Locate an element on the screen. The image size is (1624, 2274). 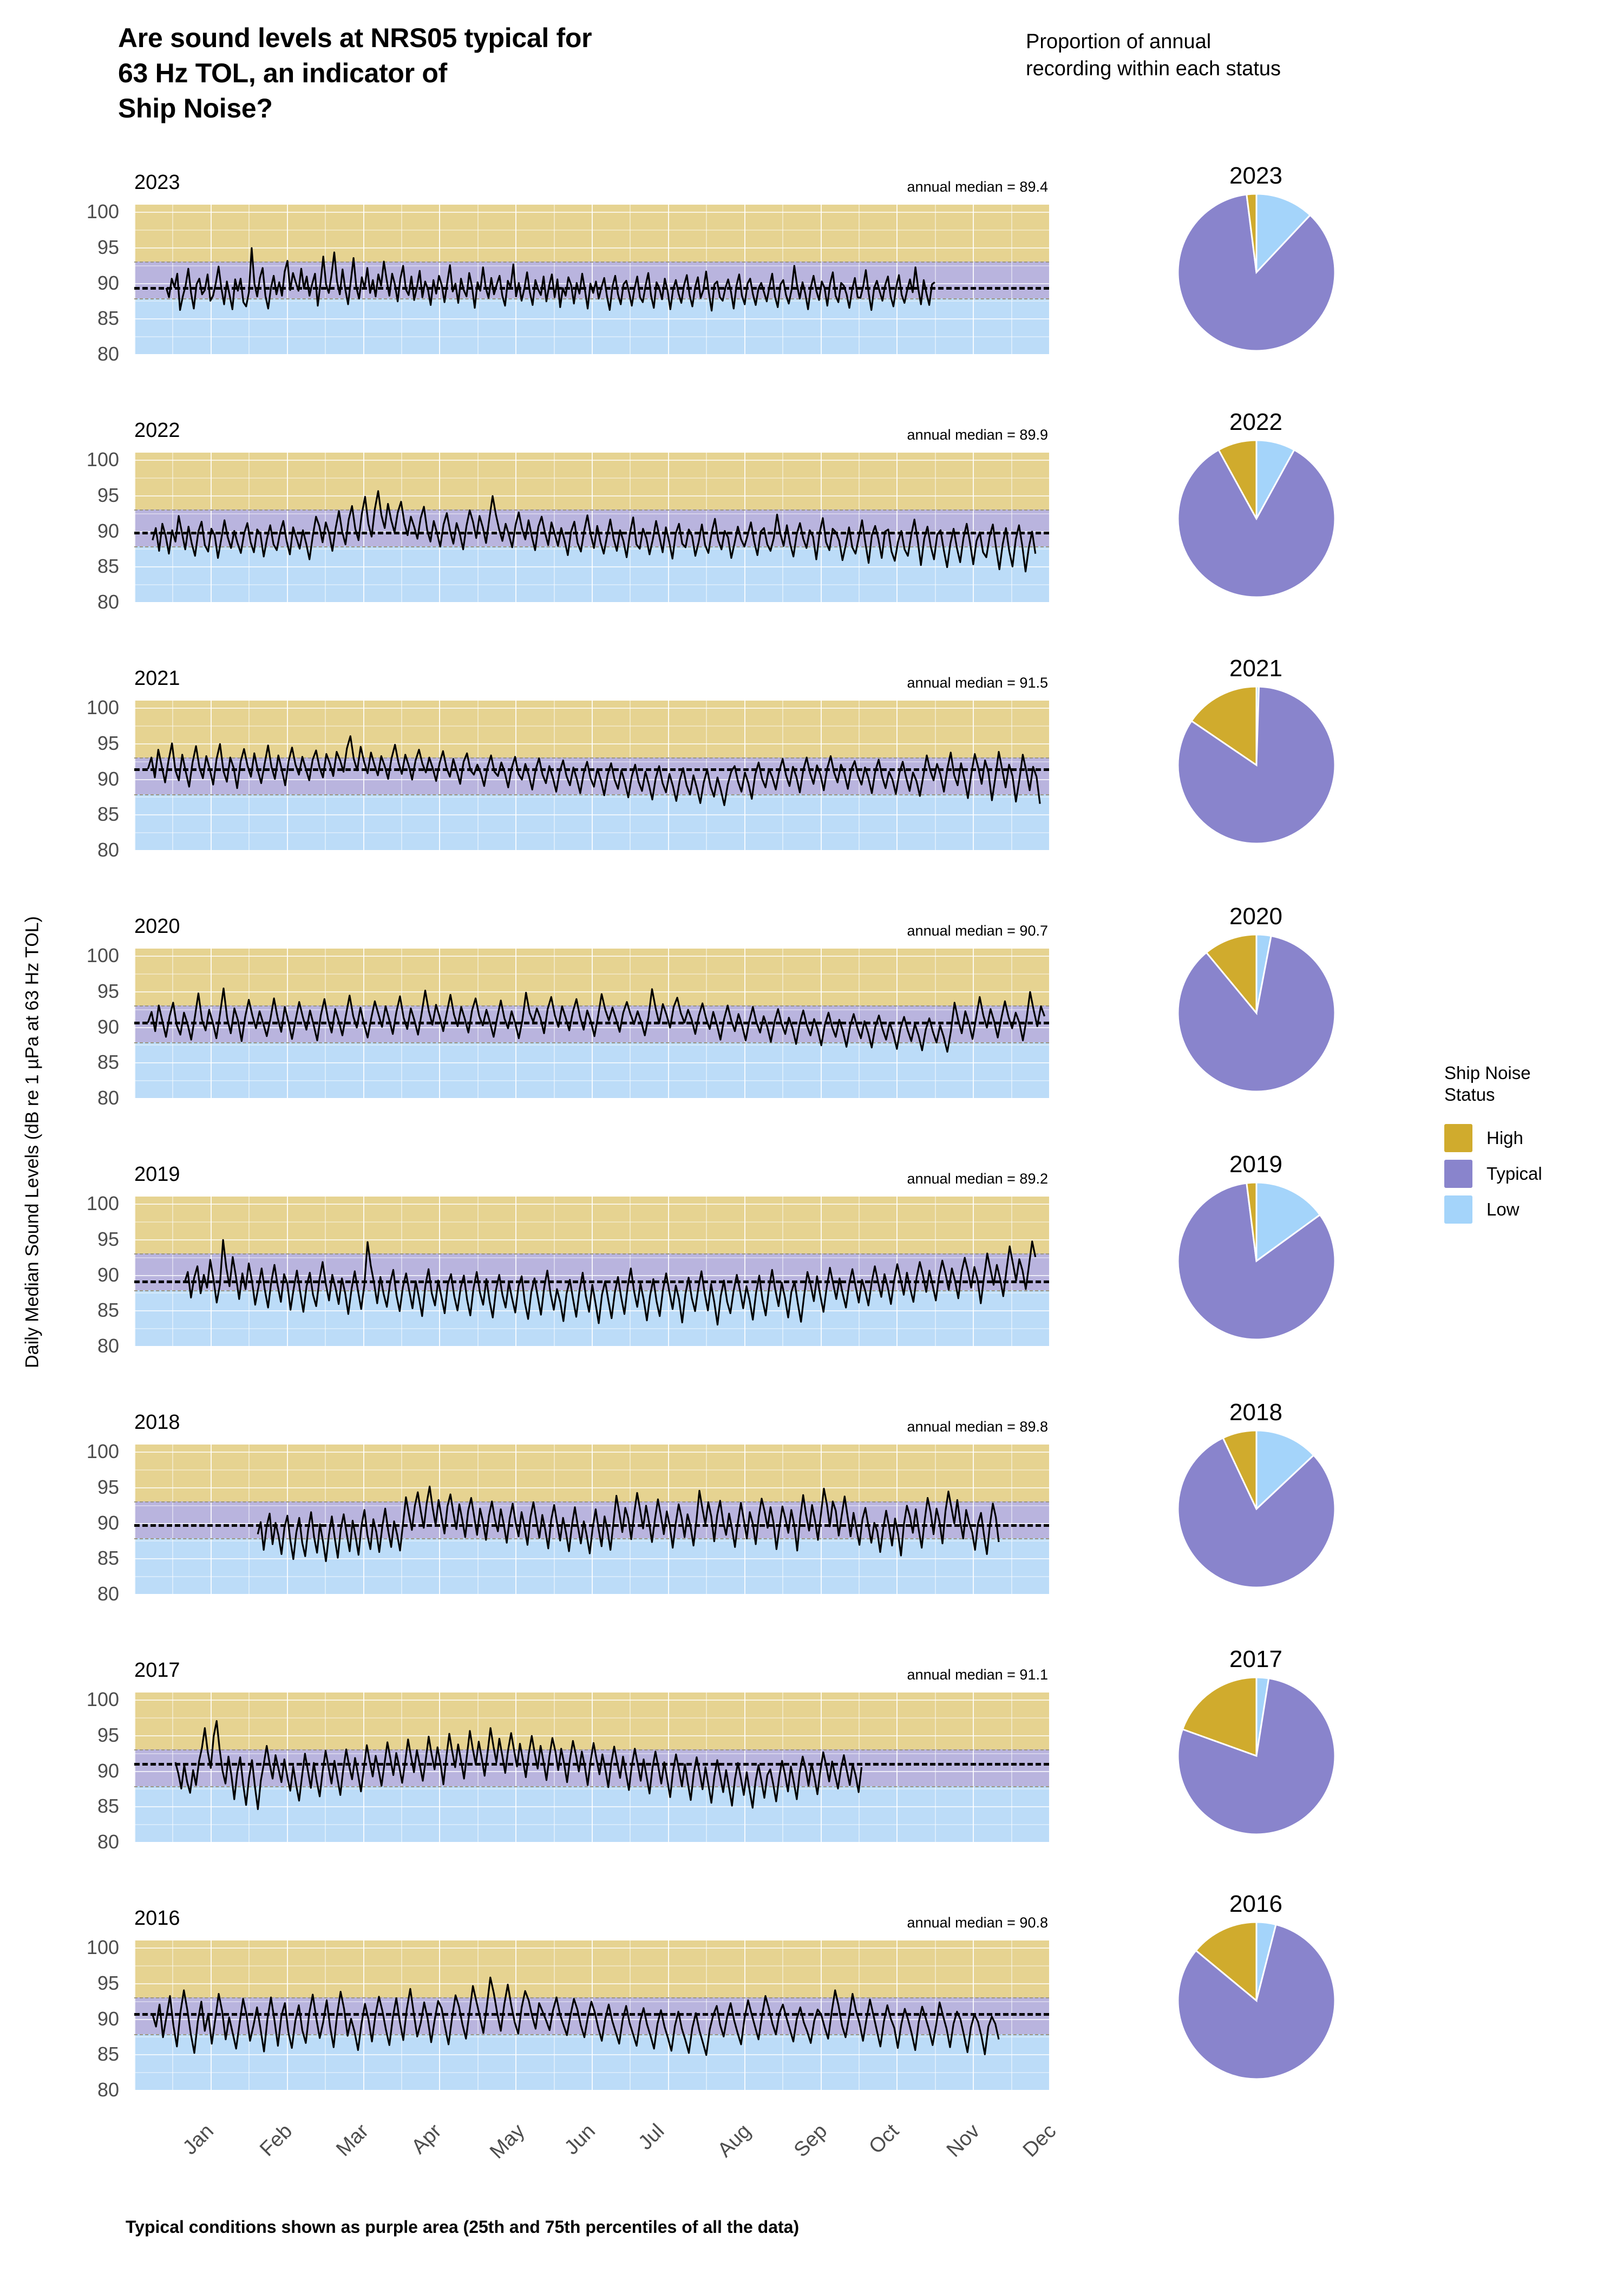
x-tick-label: Aug is located at coordinates (734, 2141).